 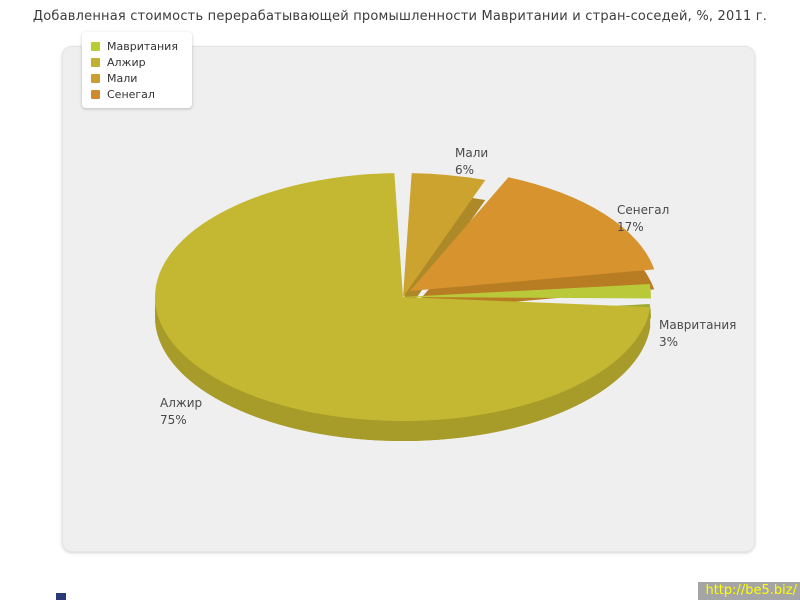 I want to click on legend-item-mali: Мали, so click(x=134, y=78).